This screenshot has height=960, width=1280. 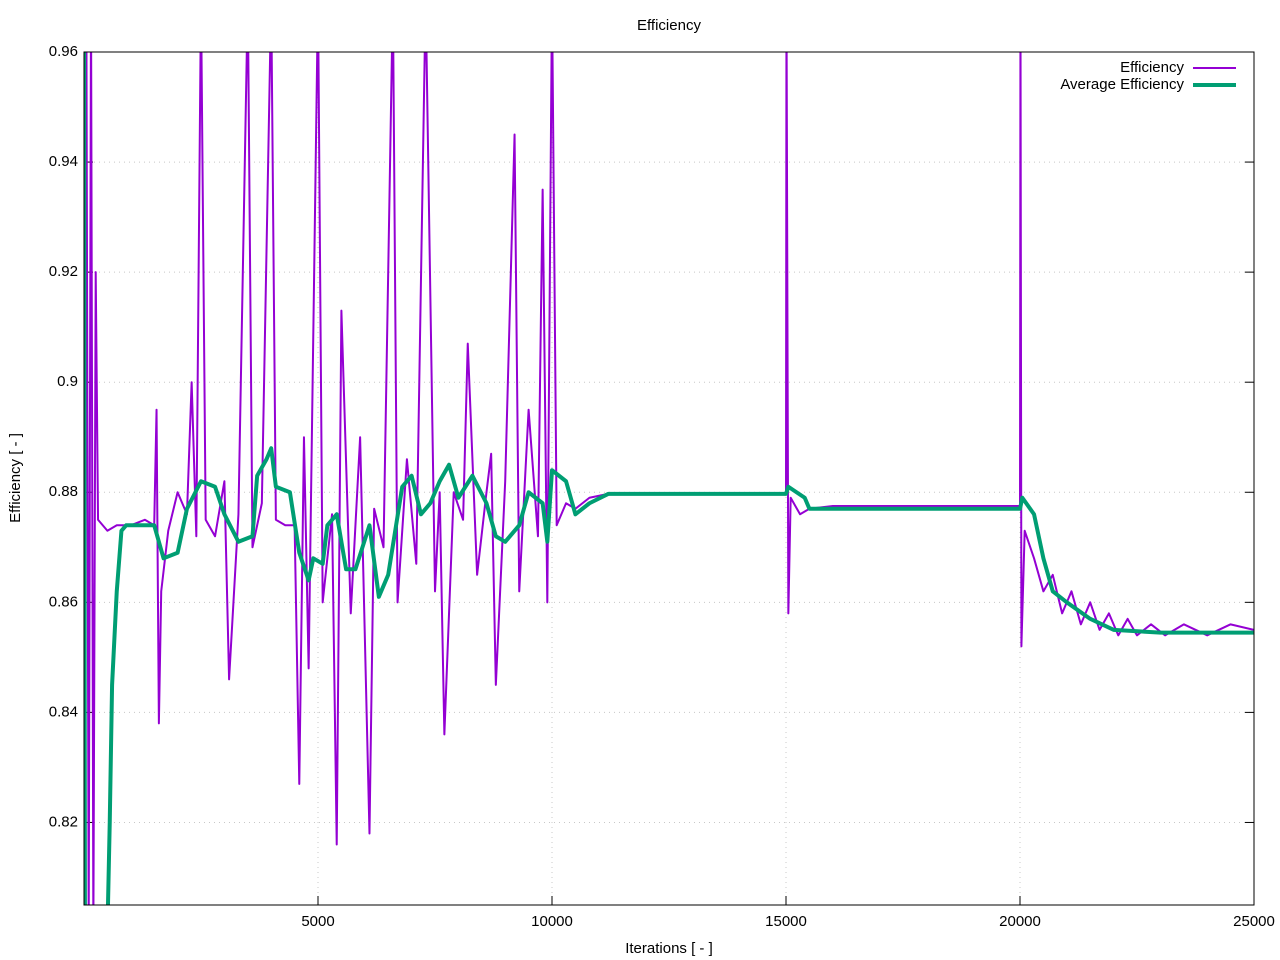 What do you see at coordinates (63, 51) in the screenshot?
I see `y-tick-label: 0.96` at bounding box center [63, 51].